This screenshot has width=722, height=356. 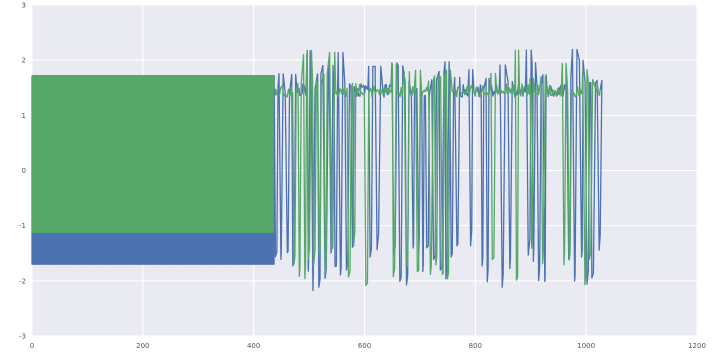 I want to click on y-tick-label: -1, so click(x=22, y=226).